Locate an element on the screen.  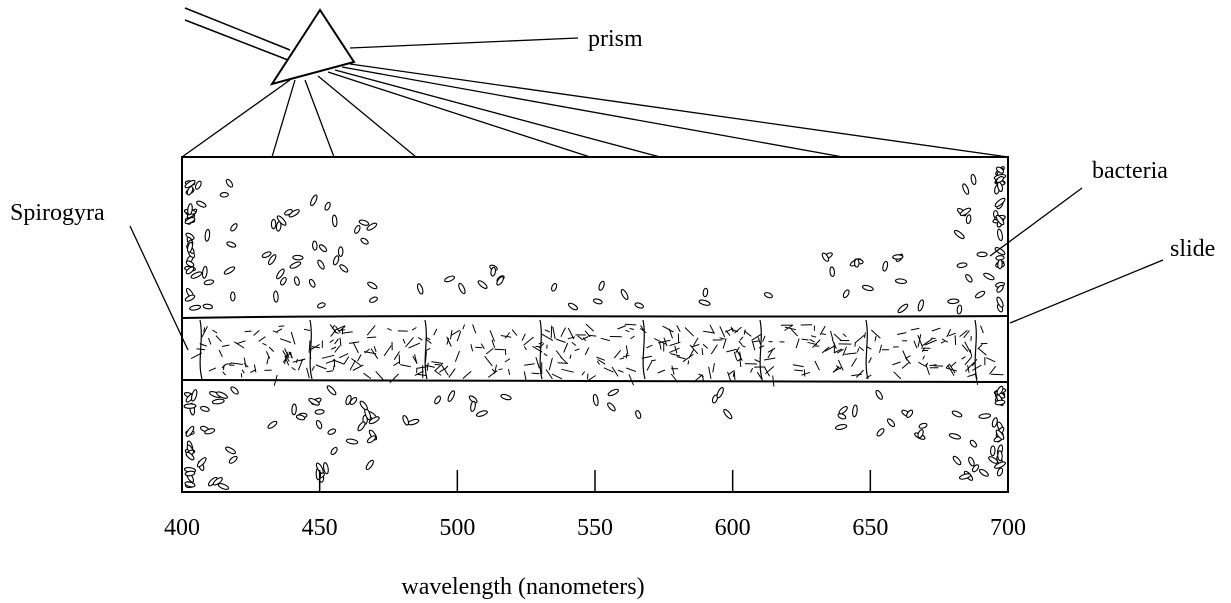
dispersed-light-rays is located at coordinates (595, 110).